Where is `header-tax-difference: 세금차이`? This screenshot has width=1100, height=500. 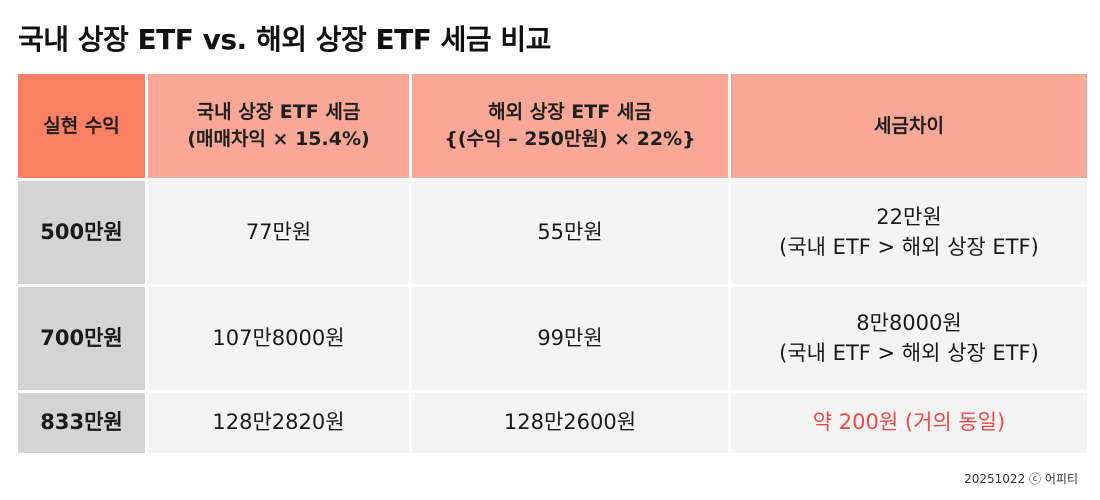 header-tax-difference: 세금차이 is located at coordinates (909, 126).